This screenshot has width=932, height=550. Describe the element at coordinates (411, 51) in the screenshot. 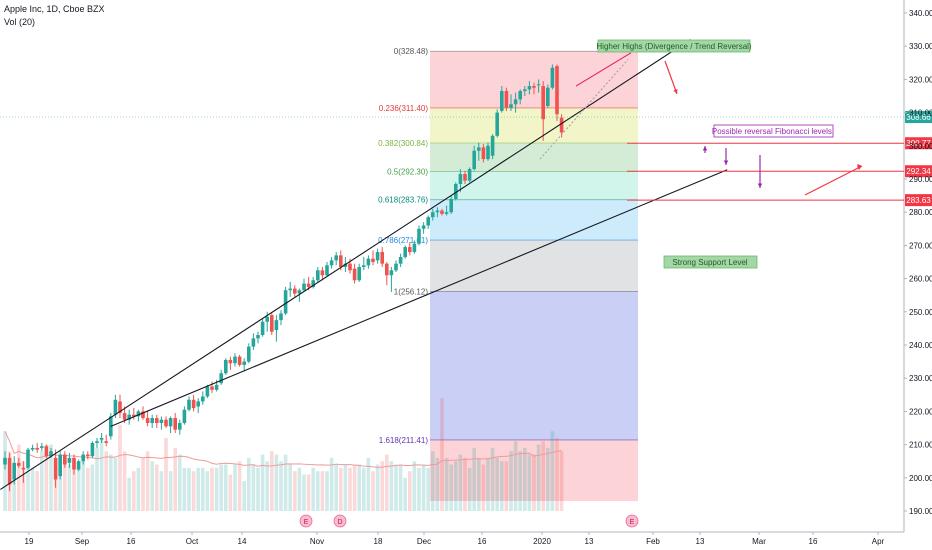

I see `fib-level-label: 0(328.48)` at that location.